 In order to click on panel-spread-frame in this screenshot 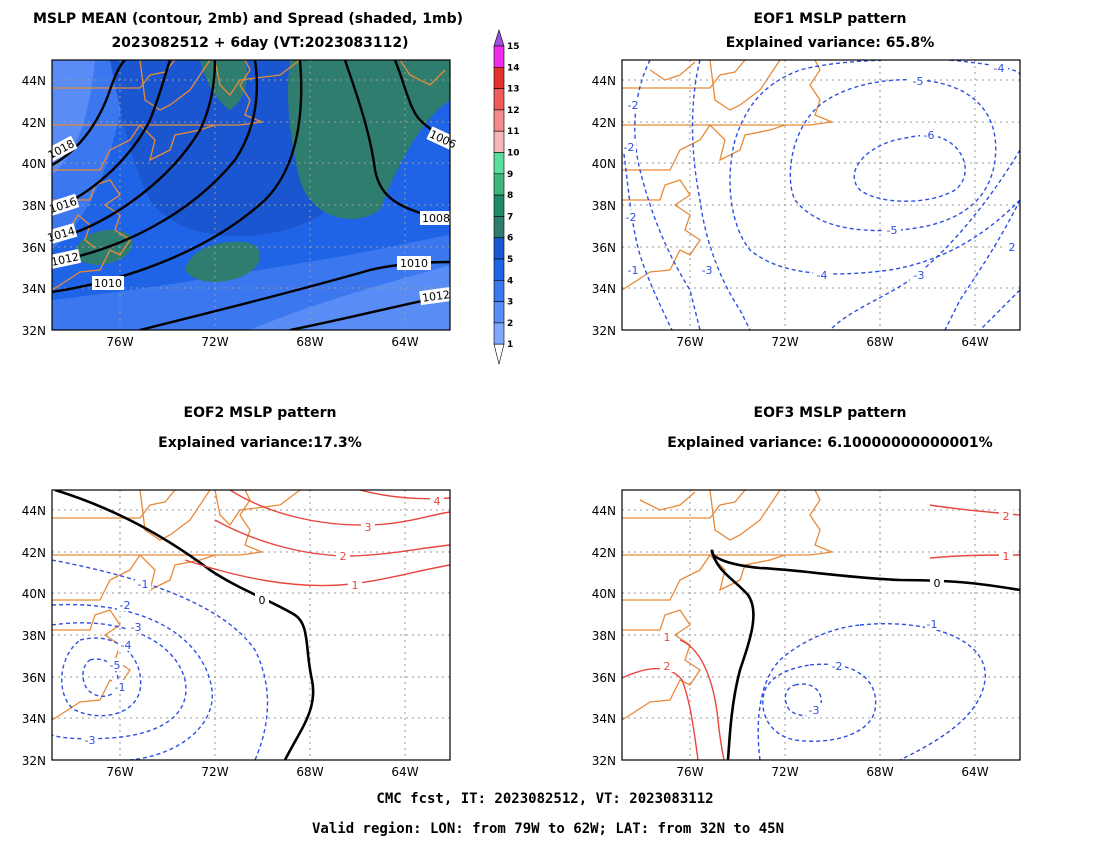, I will do `click(251, 195)`.